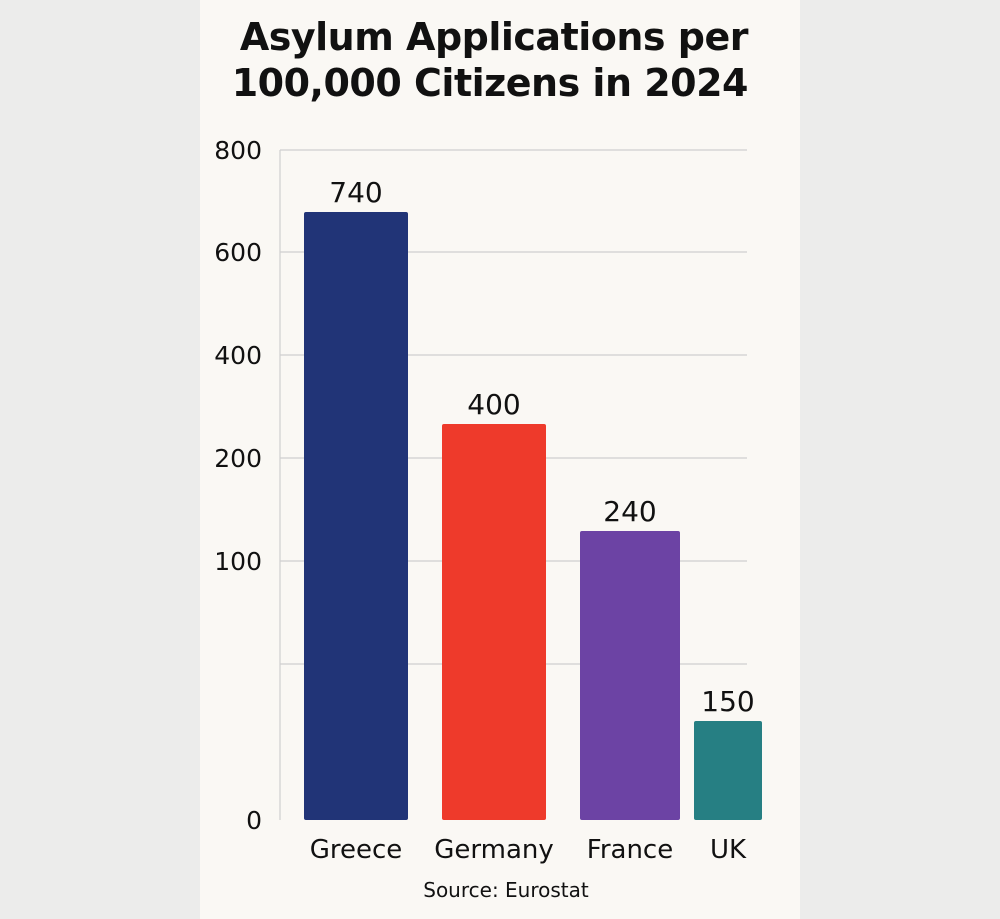 The image size is (1000, 919). What do you see at coordinates (629, 511) in the screenshot?
I see `data-label: 240` at bounding box center [629, 511].